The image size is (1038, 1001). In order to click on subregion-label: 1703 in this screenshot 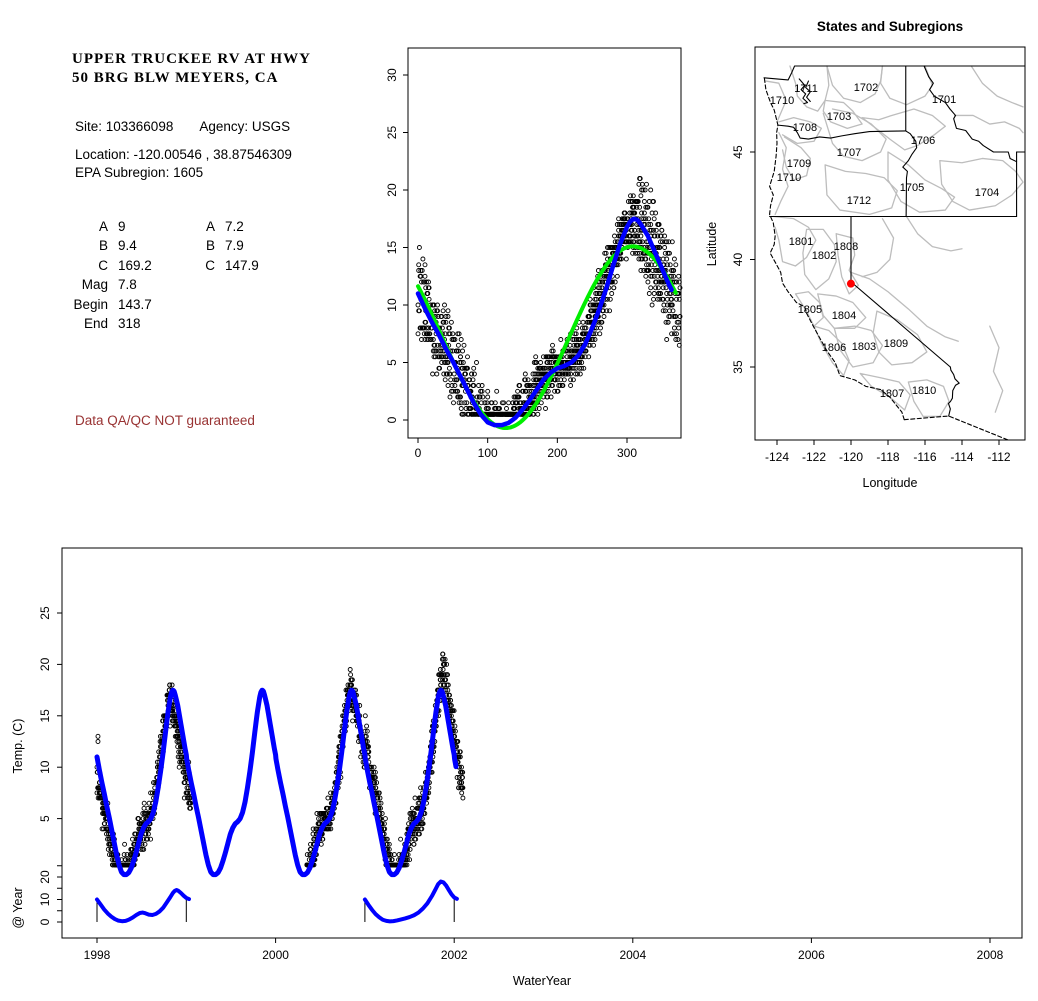, I will do `click(839, 117)`.